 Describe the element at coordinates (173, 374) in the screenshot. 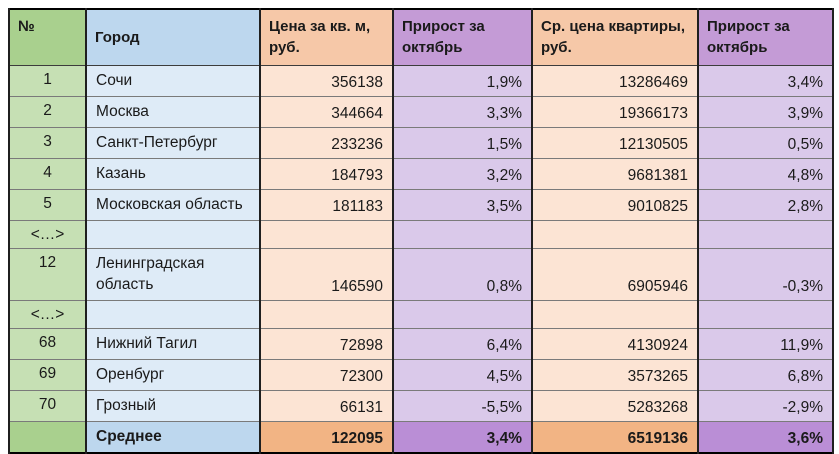

I see `cell-city: Оренбург` at that location.